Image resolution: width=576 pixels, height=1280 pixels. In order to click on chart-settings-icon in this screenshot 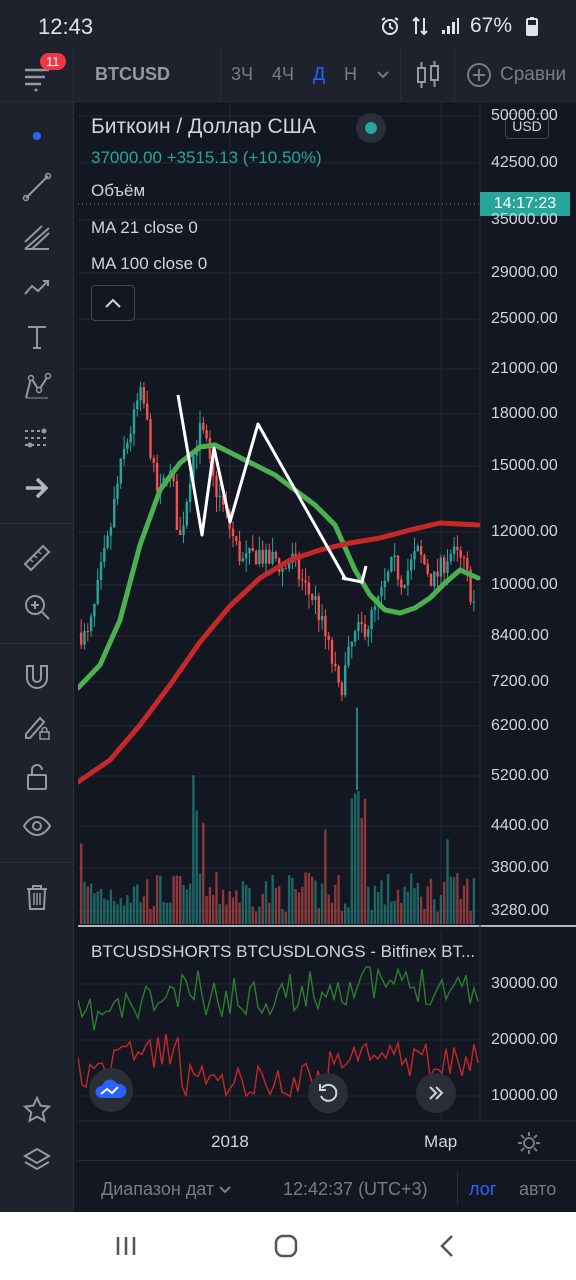, I will do `click(529, 1143)`.